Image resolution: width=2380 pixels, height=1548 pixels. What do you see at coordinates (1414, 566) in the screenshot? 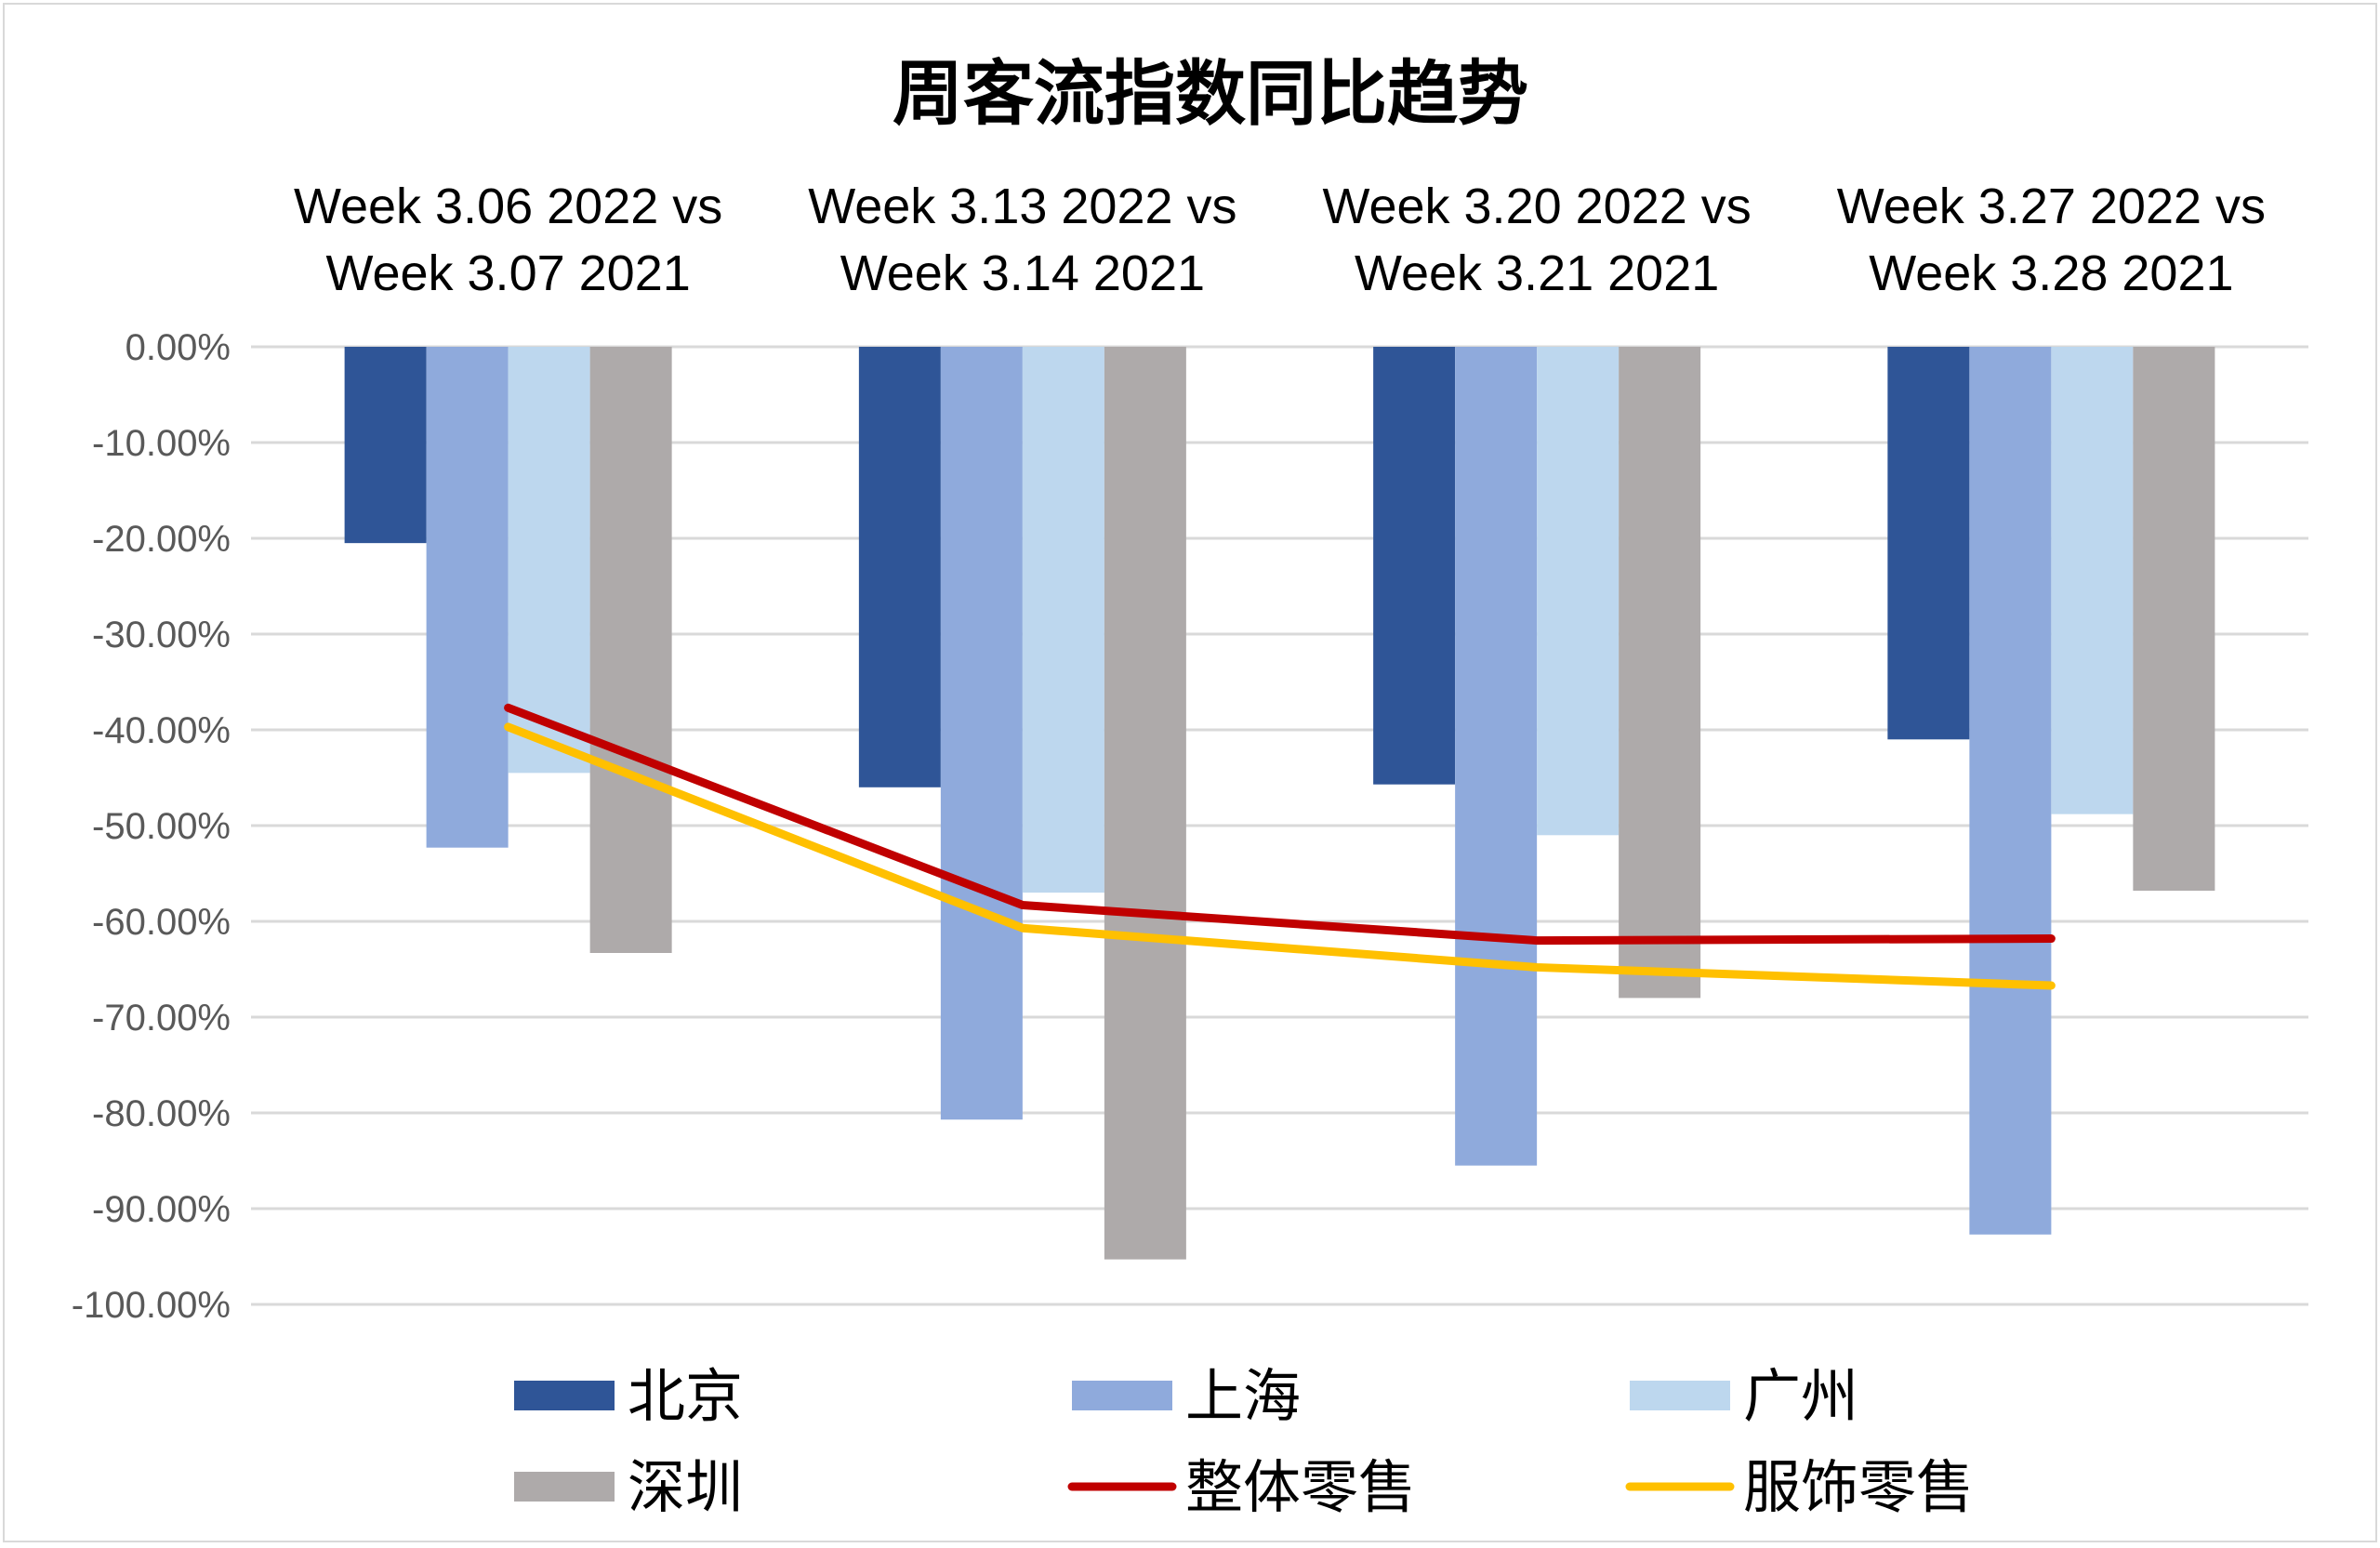
I see `bar-s0-c2` at bounding box center [1414, 566].